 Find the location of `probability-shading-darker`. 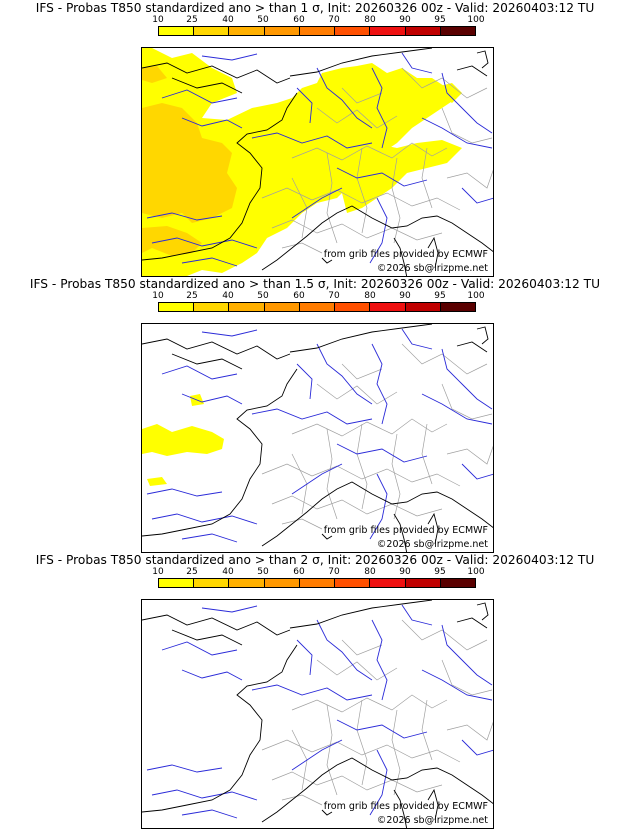

probability-shading-darker is located at coordinates (189, 161).